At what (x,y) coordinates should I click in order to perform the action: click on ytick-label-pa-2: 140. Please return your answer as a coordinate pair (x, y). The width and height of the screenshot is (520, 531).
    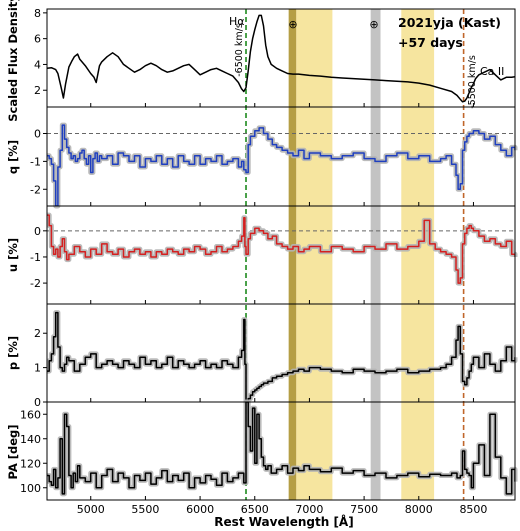
    Looking at the image, I should click on (30, 439).